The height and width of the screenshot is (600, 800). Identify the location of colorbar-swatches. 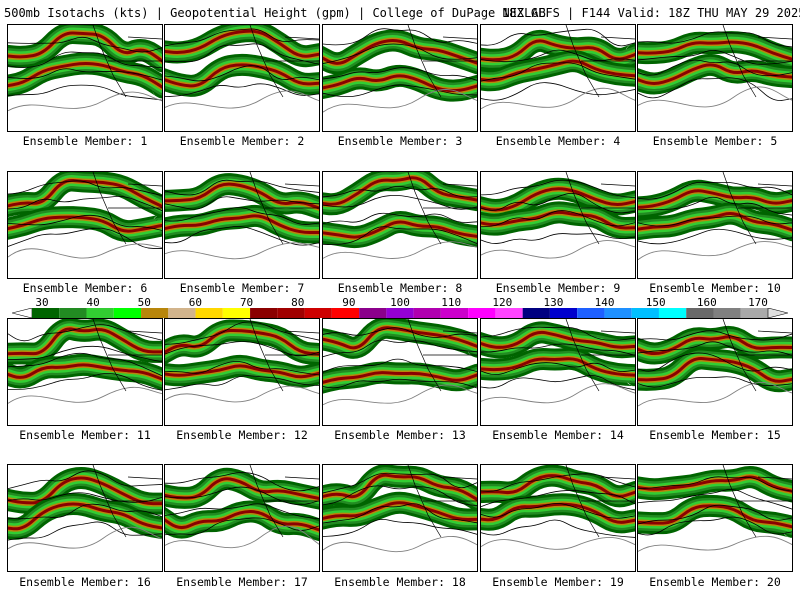
(400, 313).